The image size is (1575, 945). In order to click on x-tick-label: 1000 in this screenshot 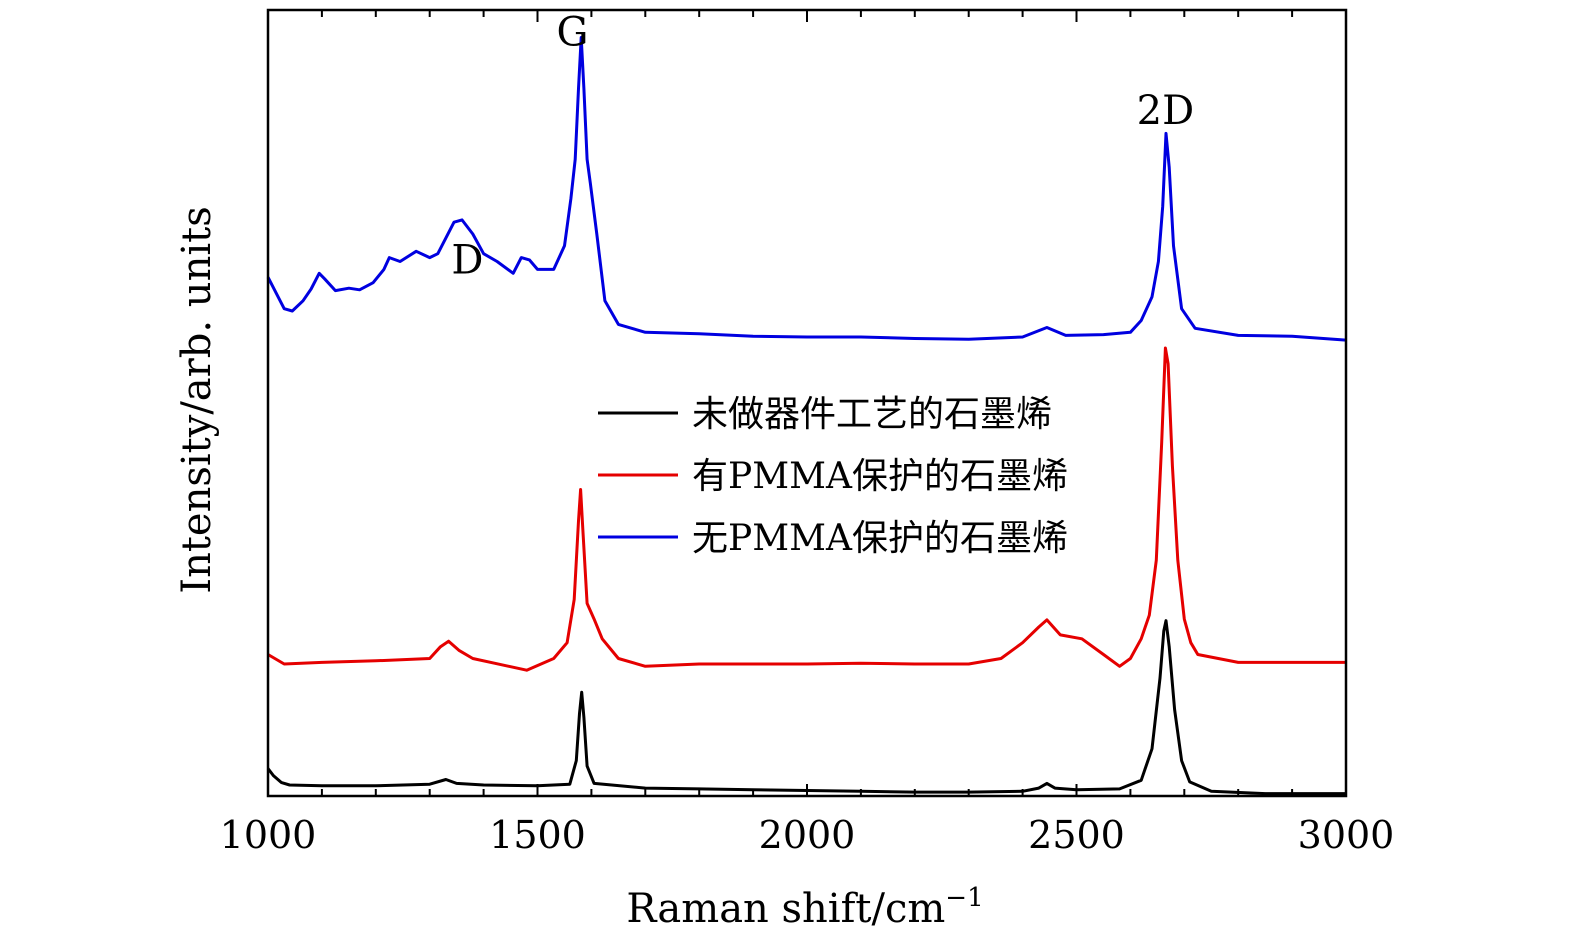, I will do `click(268, 835)`.